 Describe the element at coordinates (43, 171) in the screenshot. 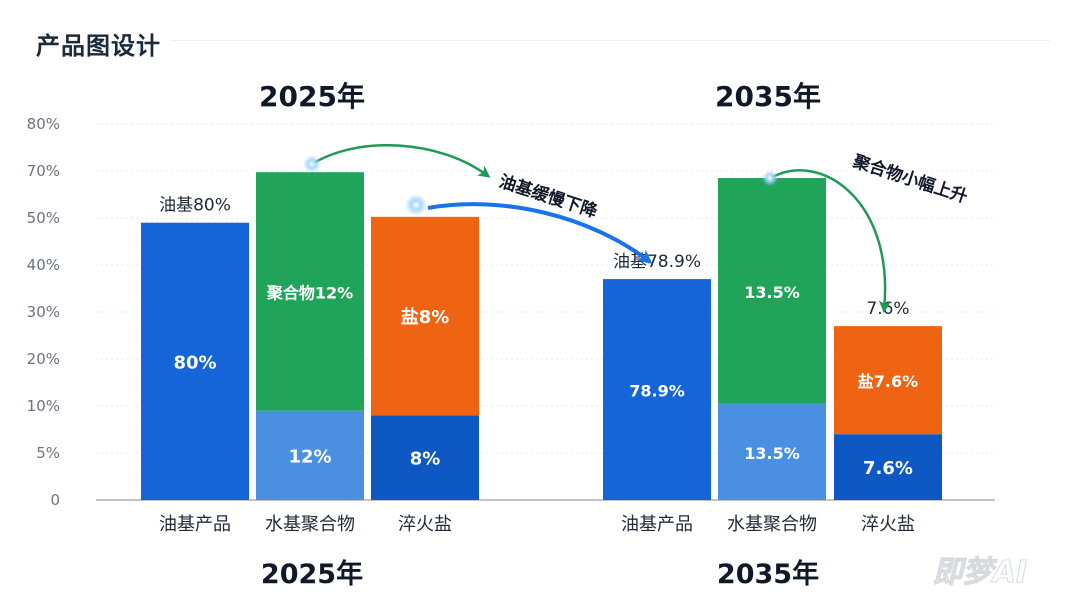

I see `y-tick-label: 70%` at that location.